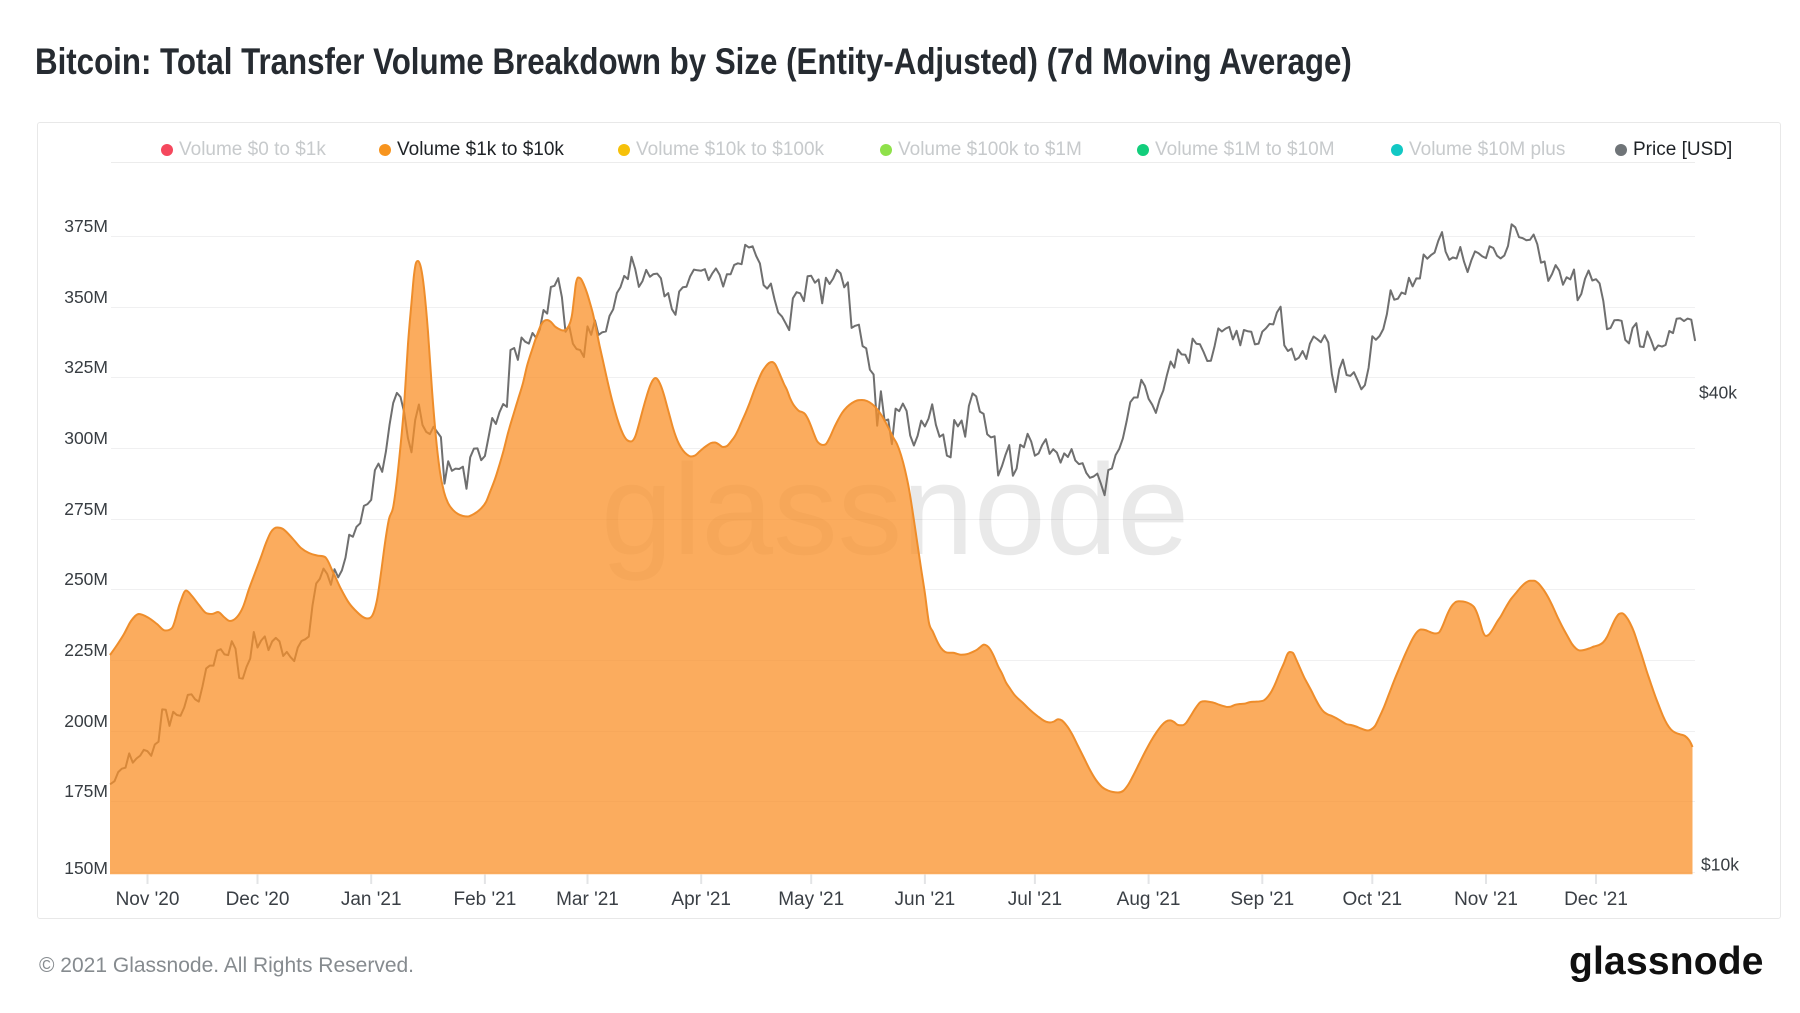 Image resolution: width=1800 pixels, height=1013 pixels. What do you see at coordinates (1372, 899) in the screenshot?
I see `svg-text: Oct '21` at bounding box center [1372, 899].